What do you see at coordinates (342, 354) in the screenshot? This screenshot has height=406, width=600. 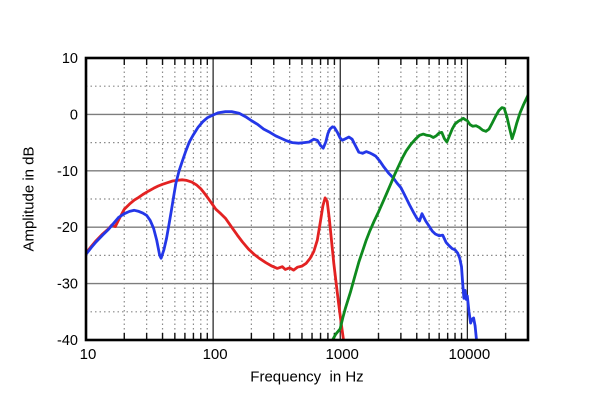 I see `x-tick-label: 1000` at bounding box center [342, 354].